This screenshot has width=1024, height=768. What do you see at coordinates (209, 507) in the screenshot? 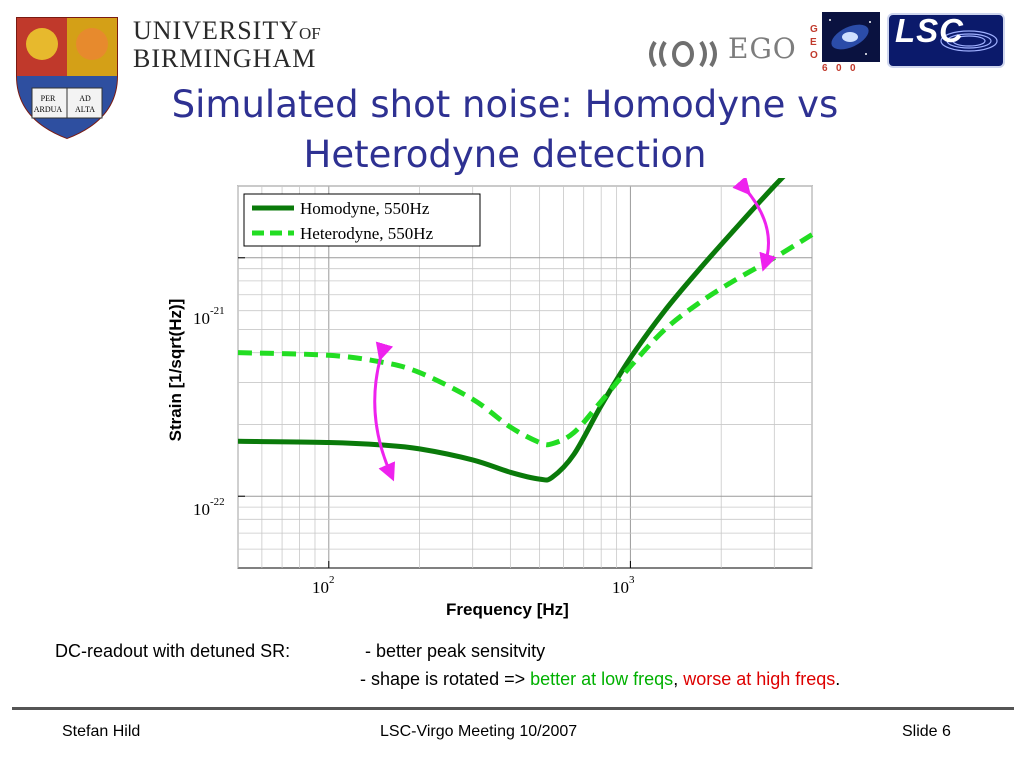
I see `y-tick-label-1e-22: 10-22` at bounding box center [209, 507].